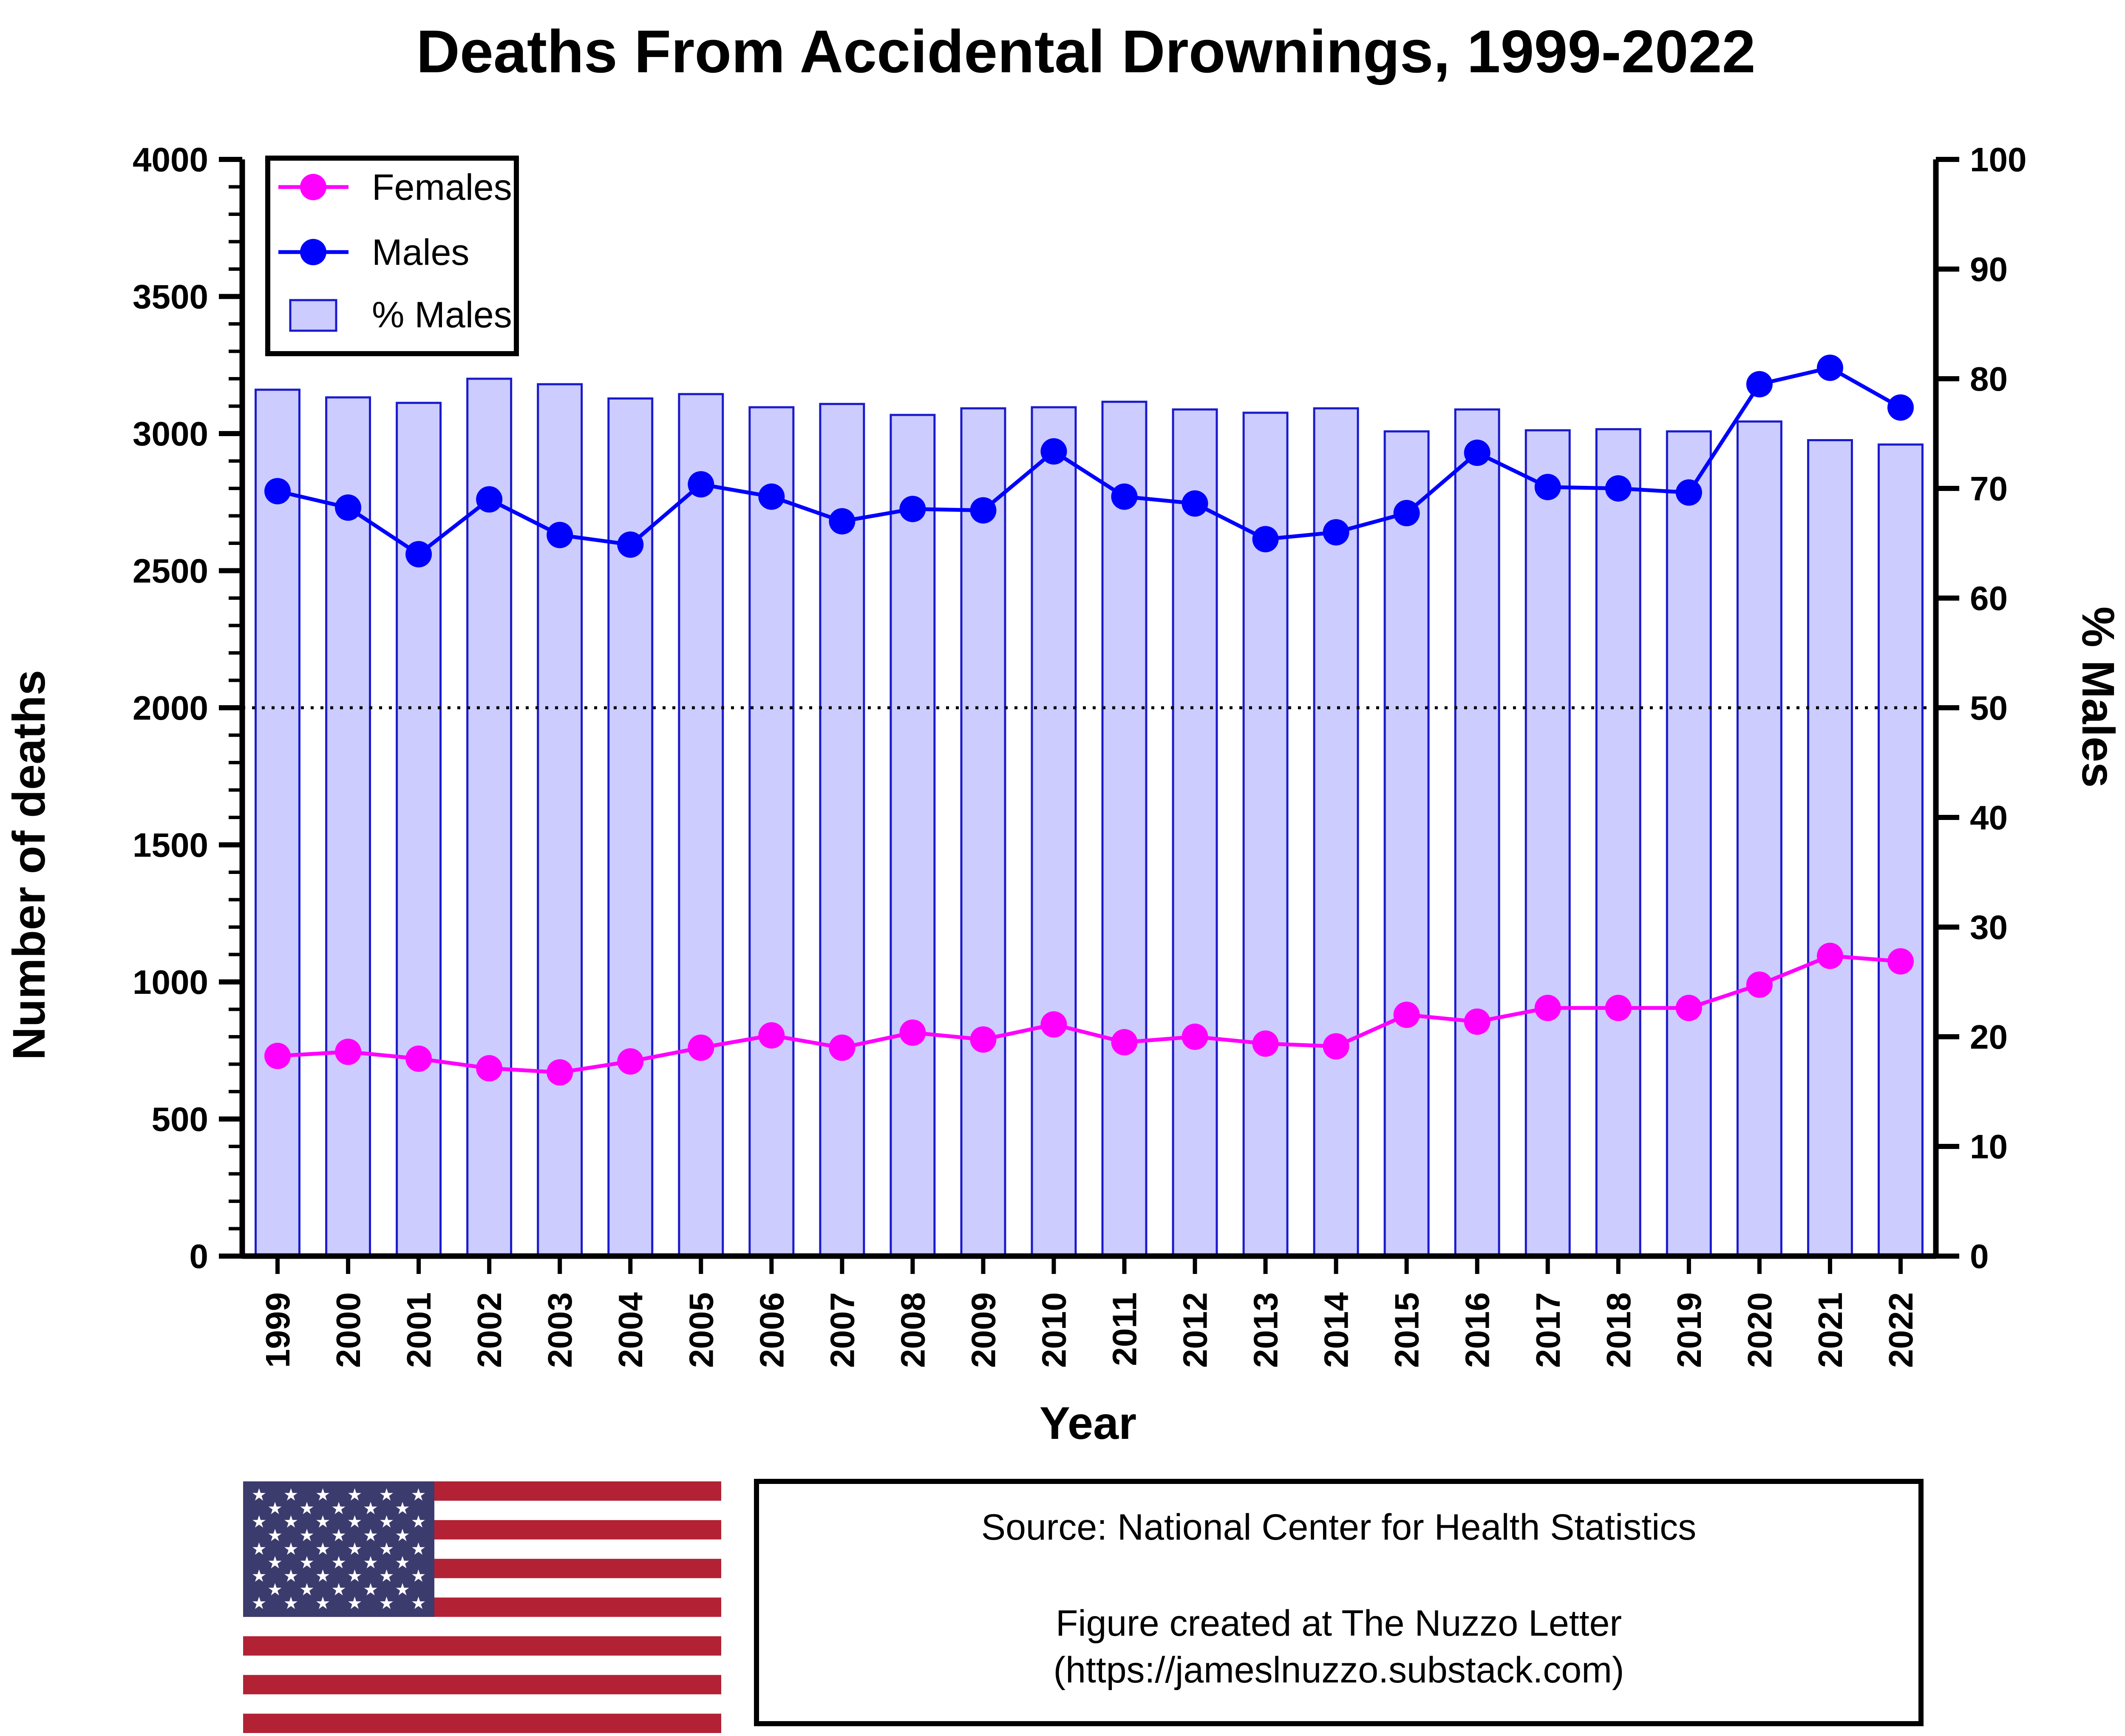 The image size is (2125, 1736). Describe the element at coordinates (771, 1036) in the screenshot. I see `point-females-2006` at that location.